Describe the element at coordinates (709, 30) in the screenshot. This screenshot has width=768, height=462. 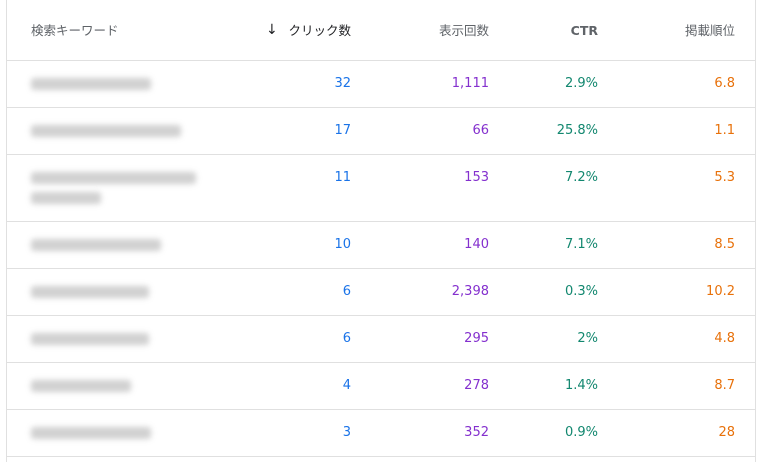
I see `header-metric: 掲載順位` at that location.